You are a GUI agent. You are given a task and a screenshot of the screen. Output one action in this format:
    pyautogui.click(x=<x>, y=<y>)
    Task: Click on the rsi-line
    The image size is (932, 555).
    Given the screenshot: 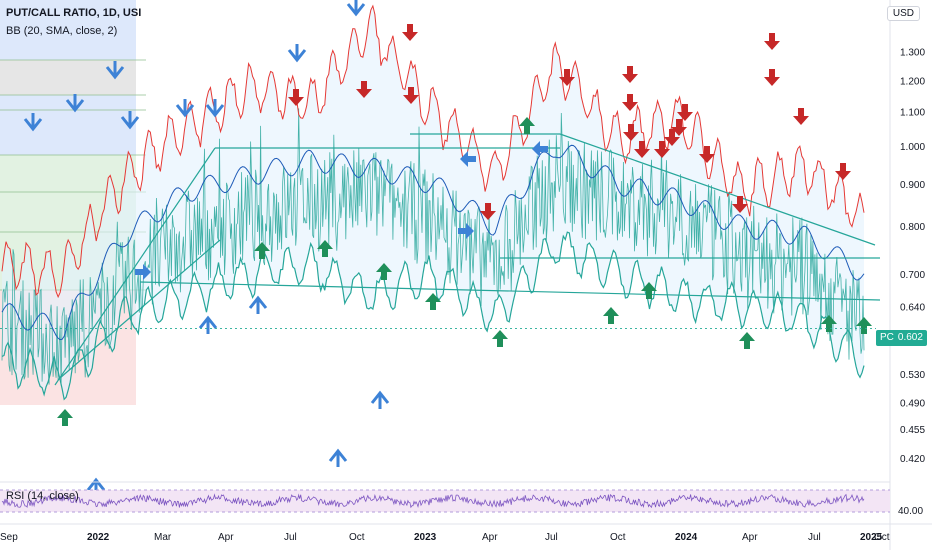 What is the action you would take?
    pyautogui.click(x=433, y=501)
    